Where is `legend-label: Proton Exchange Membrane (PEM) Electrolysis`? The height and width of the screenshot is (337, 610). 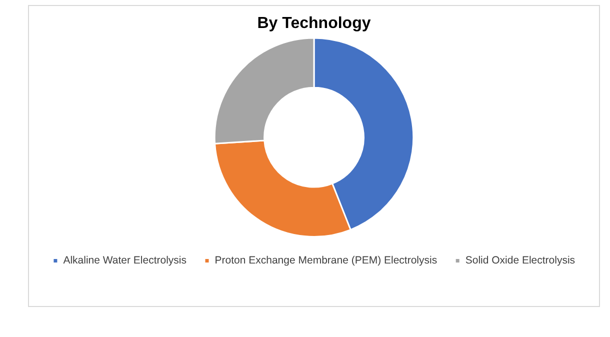 legend-label: Proton Exchange Membrane (PEM) Electrolysis is located at coordinates (326, 260).